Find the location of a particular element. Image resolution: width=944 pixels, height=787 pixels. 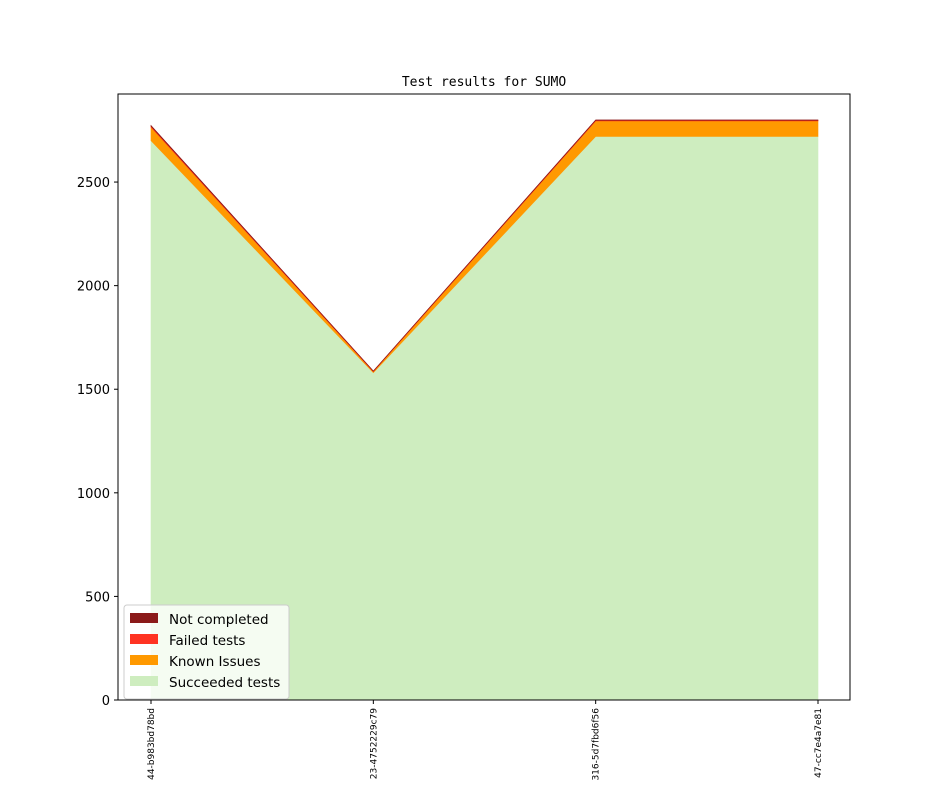

y-tick-label: 500 is located at coordinates (97, 597).